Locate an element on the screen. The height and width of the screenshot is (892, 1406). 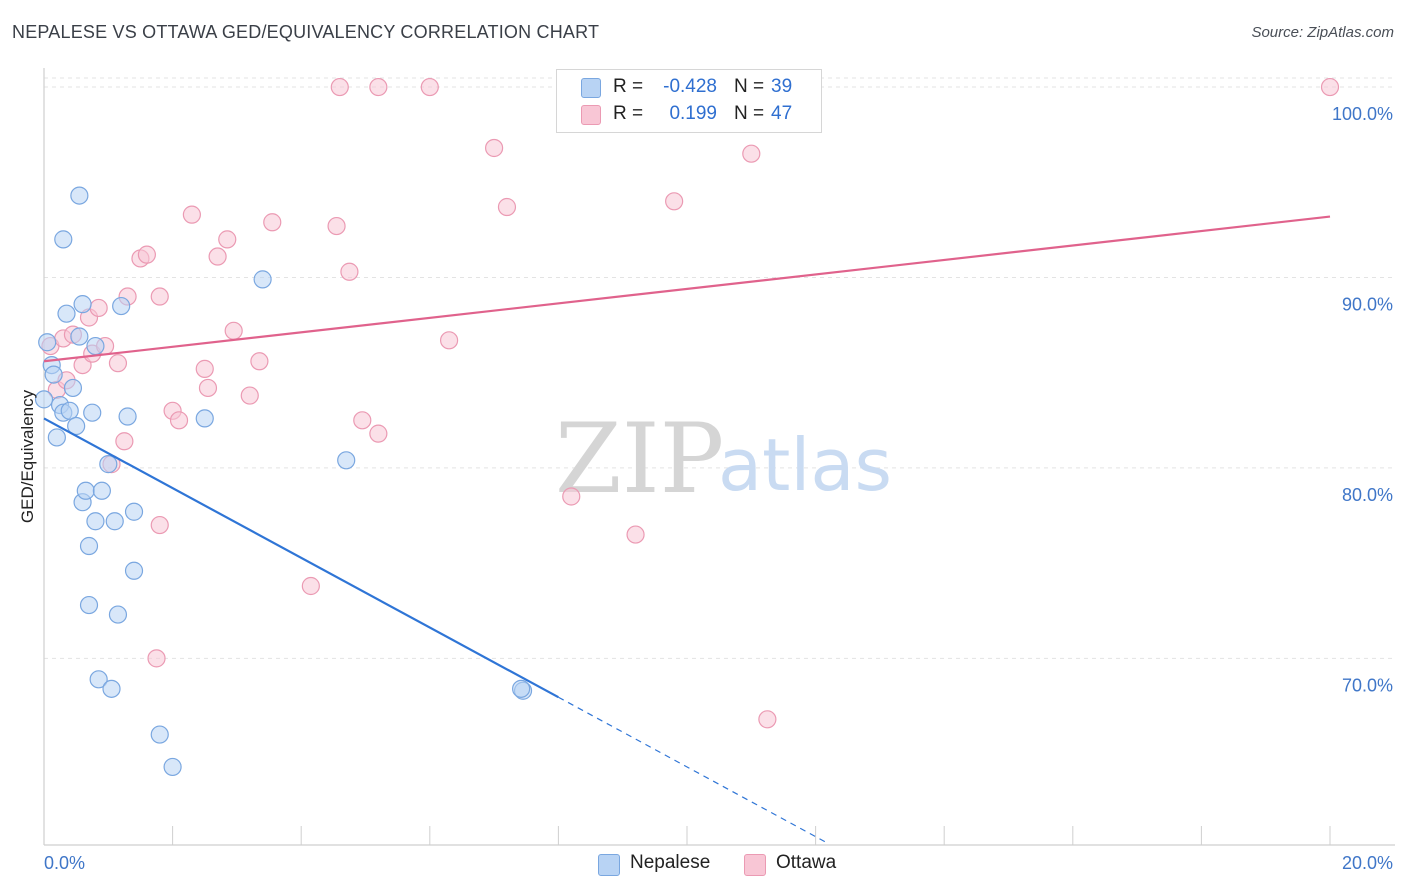
bottom-legend-swatch-ottawa is located at coordinates (755, 865).